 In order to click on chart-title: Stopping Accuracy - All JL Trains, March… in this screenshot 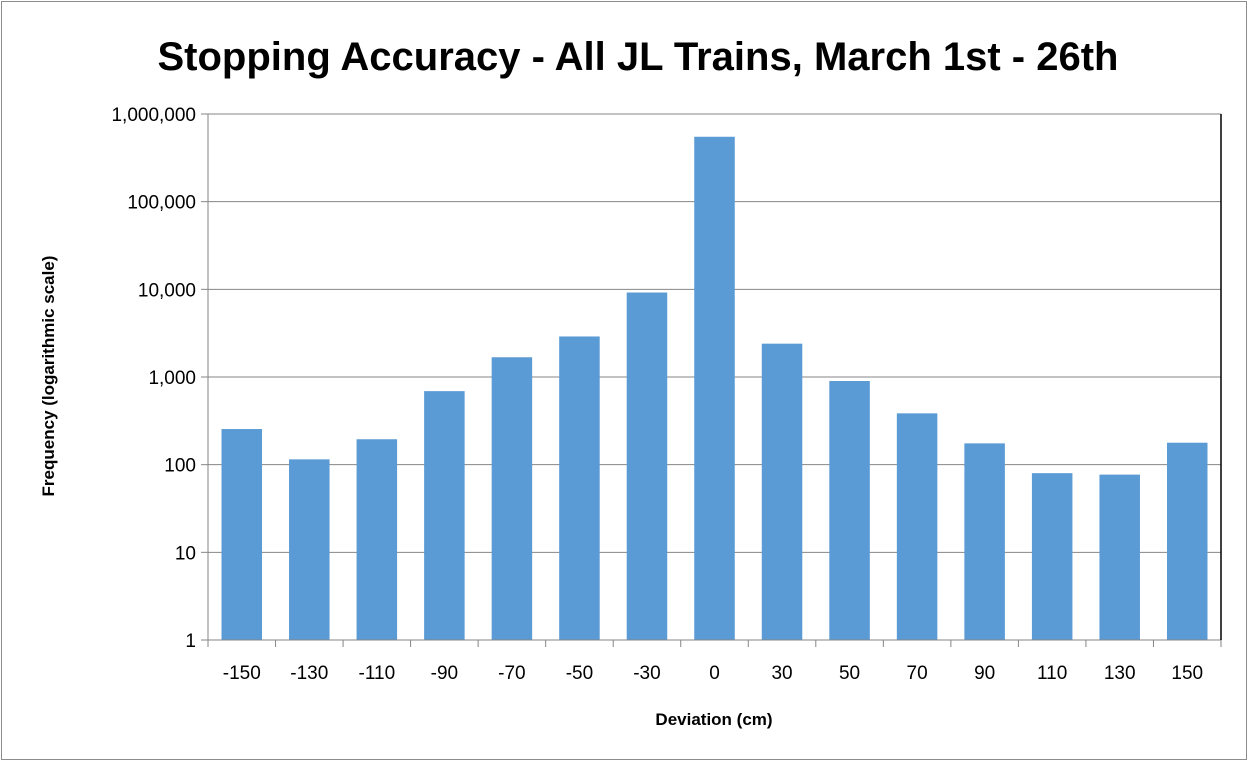, I will do `click(638, 57)`.